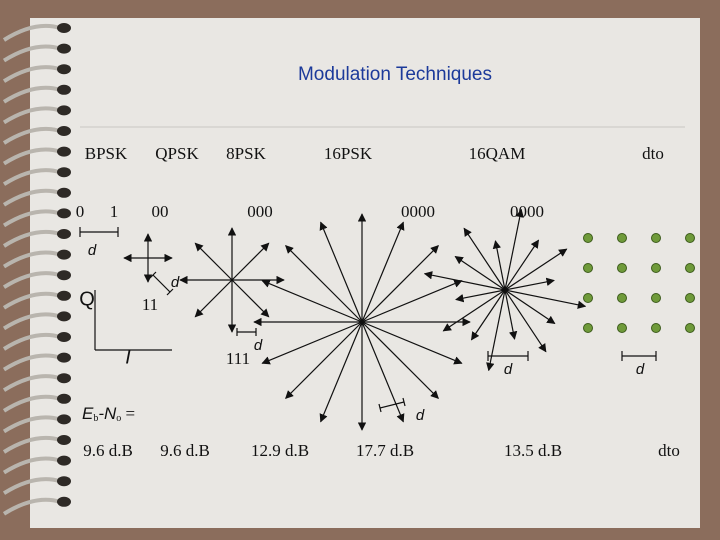 The height and width of the screenshot is (540, 720). What do you see at coordinates (385, 450) in the screenshot?
I see `result: 17.7 d.B` at bounding box center [385, 450].